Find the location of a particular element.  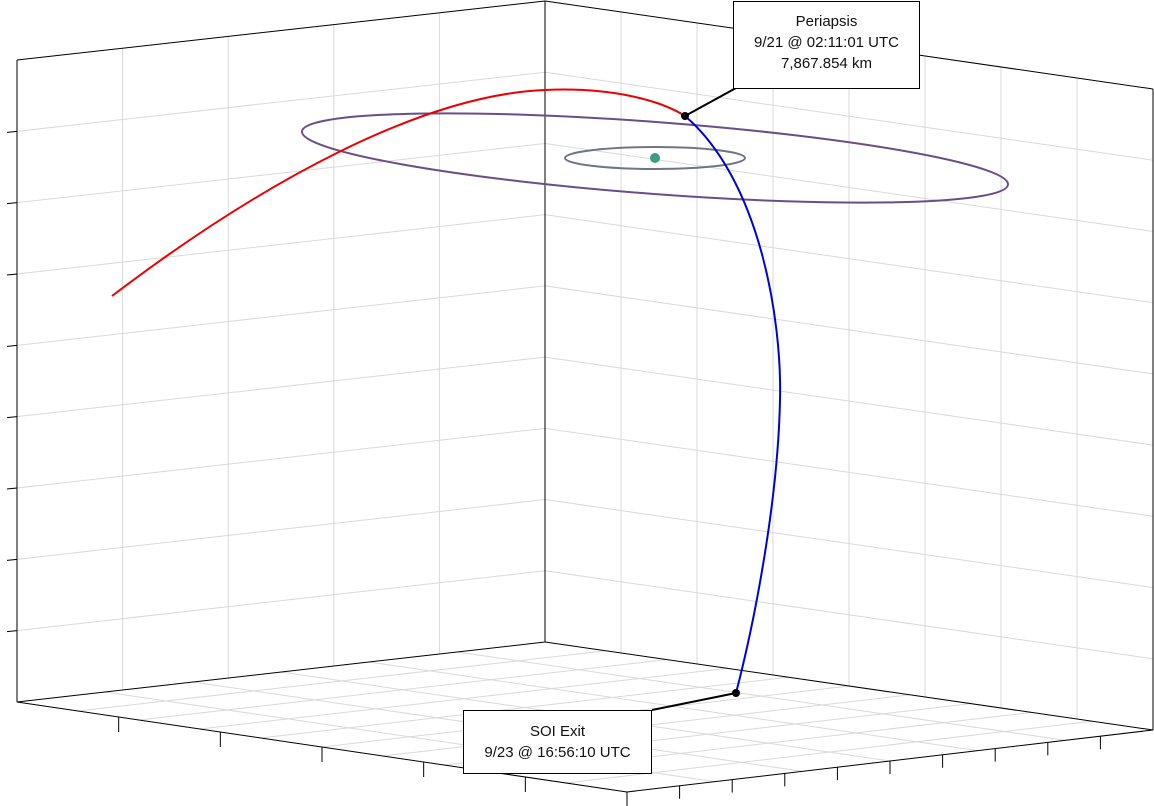

periapsis-title: Periapsis is located at coordinates (826, 21).